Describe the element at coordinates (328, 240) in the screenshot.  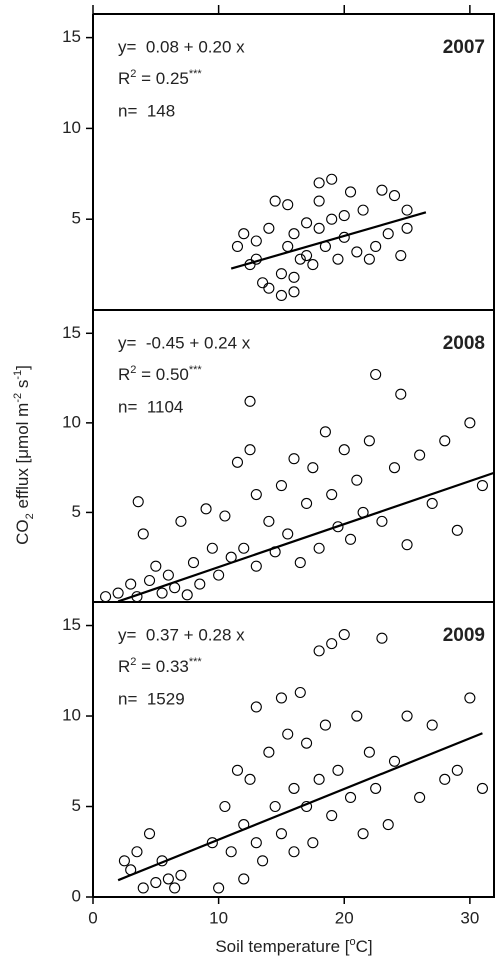
I see `fit-line` at that location.